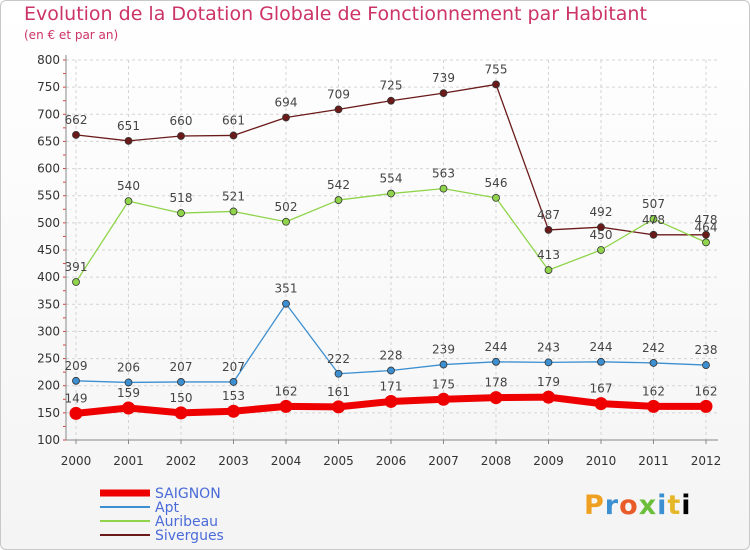 This screenshot has width=750, height=550. What do you see at coordinates (548, 255) in the screenshot?
I see `data-label-auribeau: 413` at bounding box center [548, 255].